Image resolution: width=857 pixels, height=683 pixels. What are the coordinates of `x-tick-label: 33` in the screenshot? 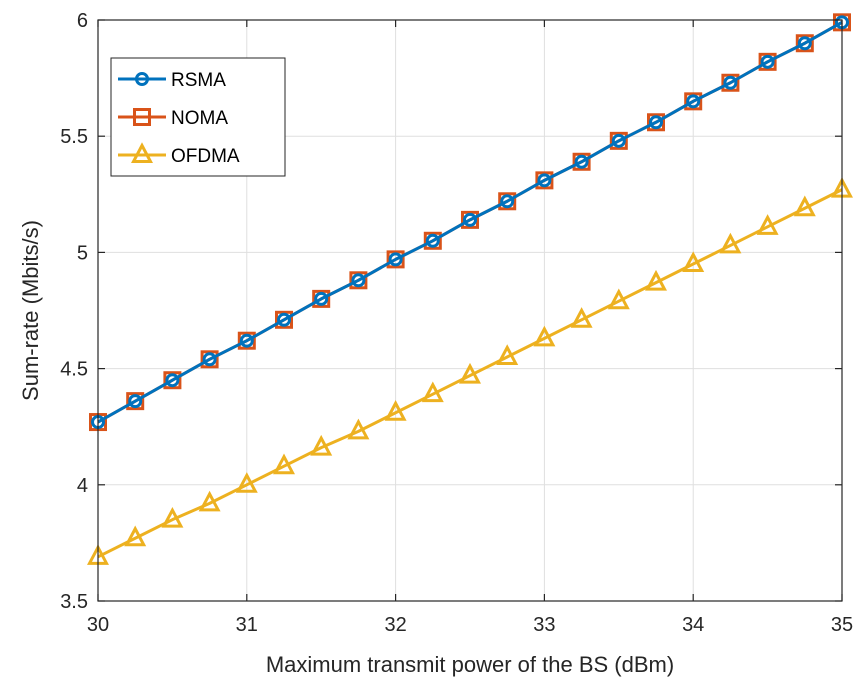 It's located at (544, 625).